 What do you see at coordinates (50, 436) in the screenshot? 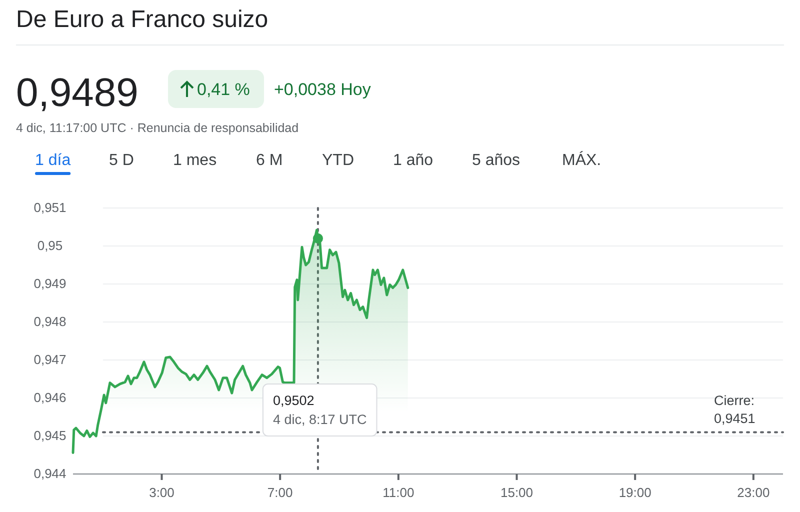
I see `y-tick-label: 0,945` at bounding box center [50, 436].